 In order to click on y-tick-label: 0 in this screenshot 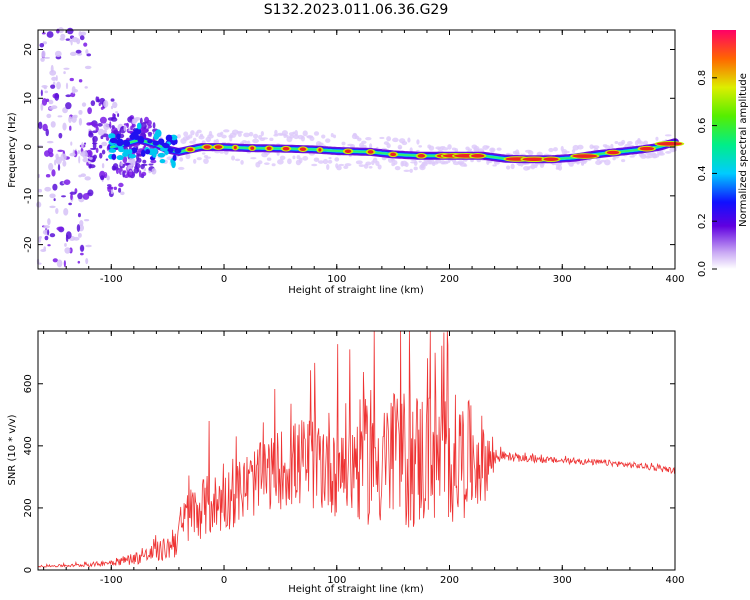, I will do `click(28, 570)`.